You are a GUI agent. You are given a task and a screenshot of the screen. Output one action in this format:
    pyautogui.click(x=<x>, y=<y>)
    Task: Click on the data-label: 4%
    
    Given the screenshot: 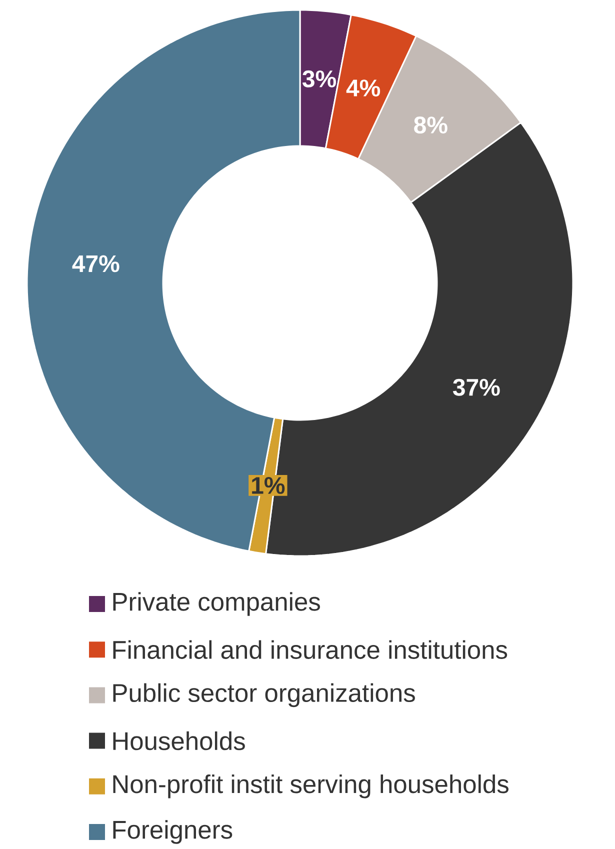 What is the action you would take?
    pyautogui.click(x=363, y=88)
    